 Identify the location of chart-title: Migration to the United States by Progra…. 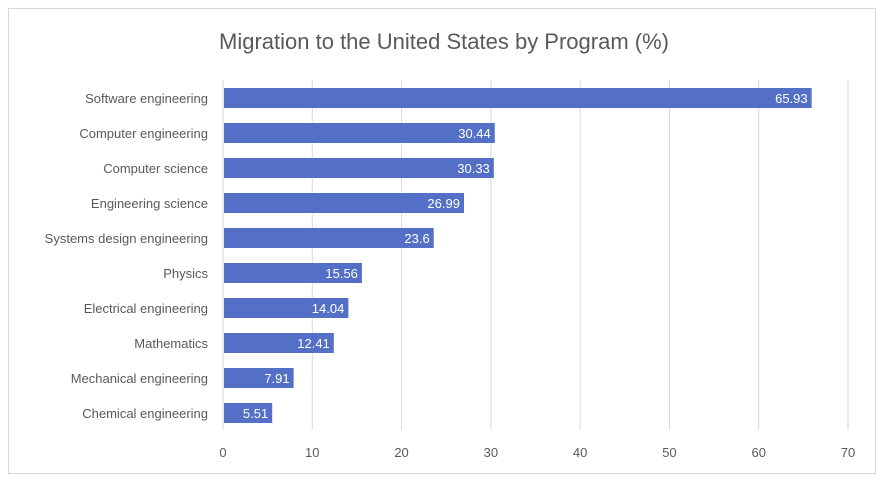
(444, 41).